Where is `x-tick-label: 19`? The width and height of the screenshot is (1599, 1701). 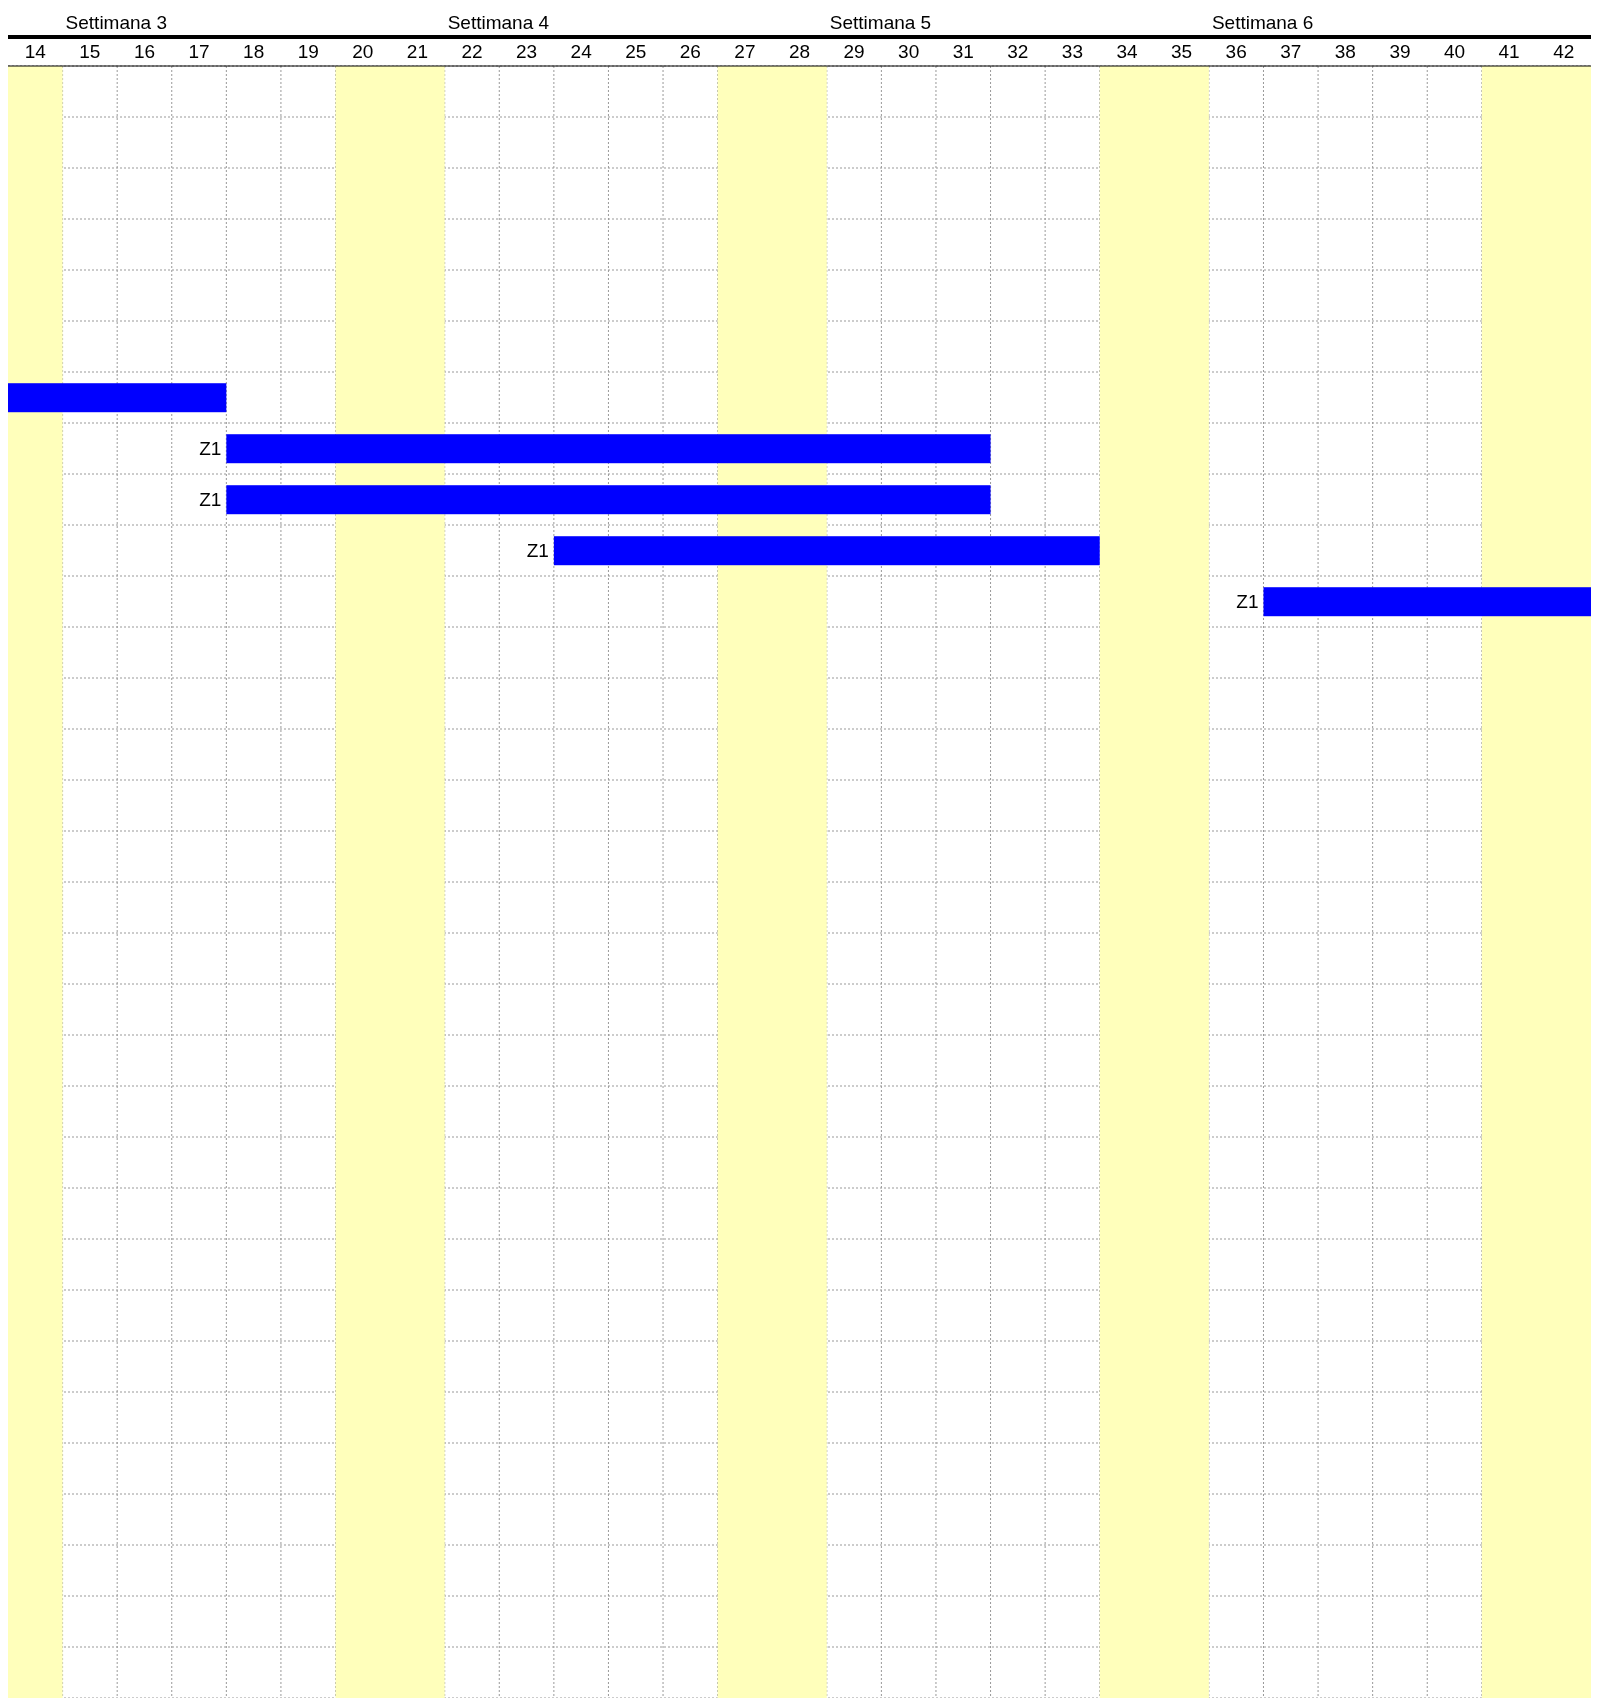 x-tick-label: 19 is located at coordinates (308, 51).